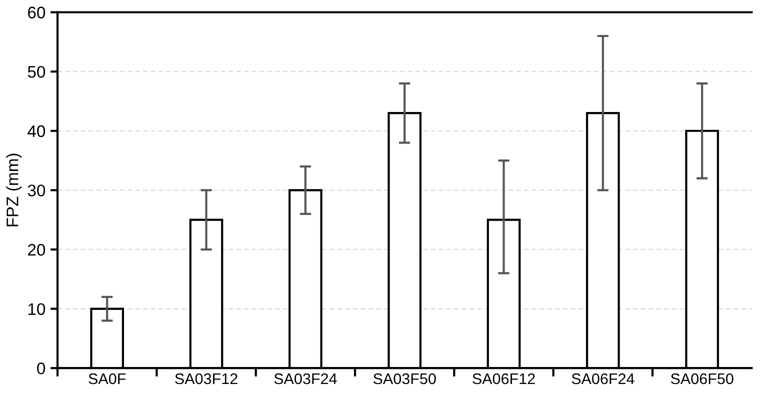  Describe the element at coordinates (37, 72) in the screenshot. I see `y-tick-label: 50` at that location.